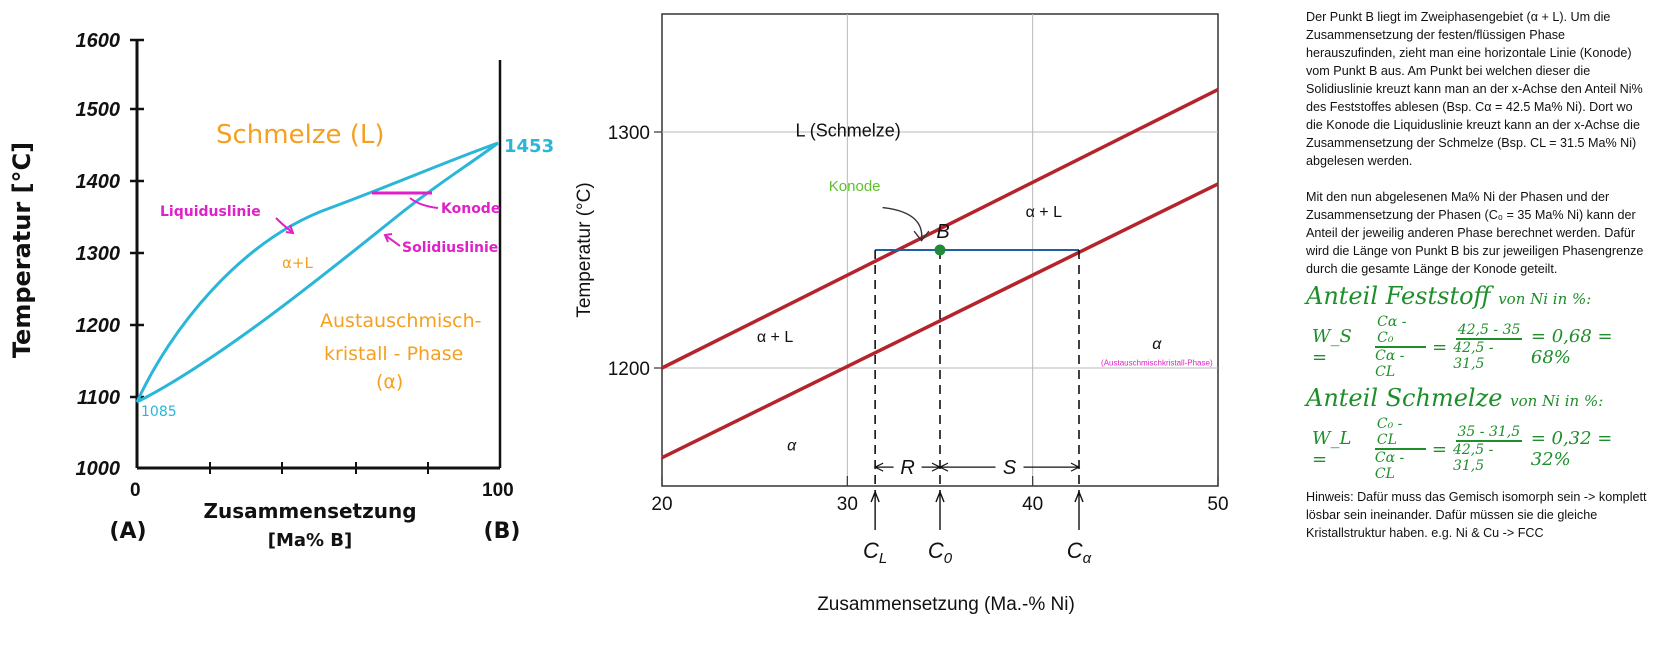  Describe the element at coordinates (135, 490) in the screenshot. I see `sketch-xtick: 0` at that location.